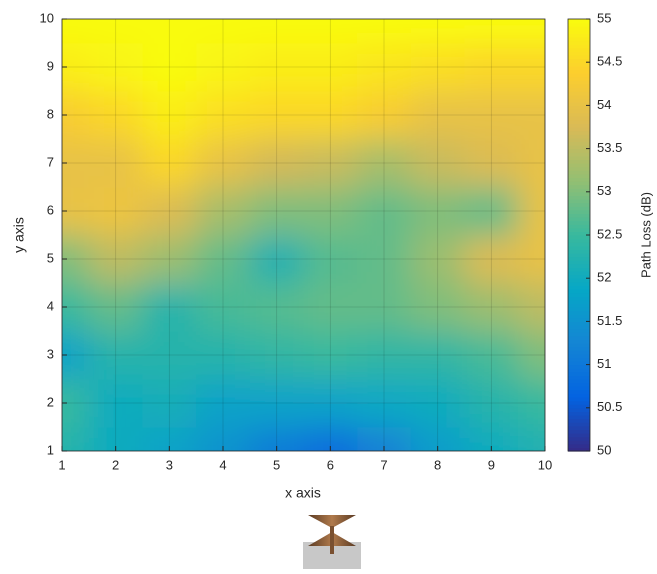 This screenshot has width=657, height=574. I want to click on colorbar-tick-label: 54.5, so click(609, 61).